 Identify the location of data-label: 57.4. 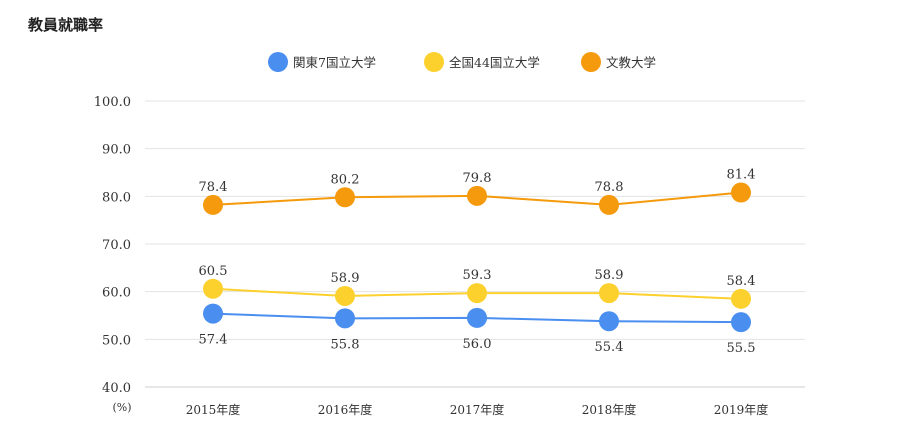
(213, 340).